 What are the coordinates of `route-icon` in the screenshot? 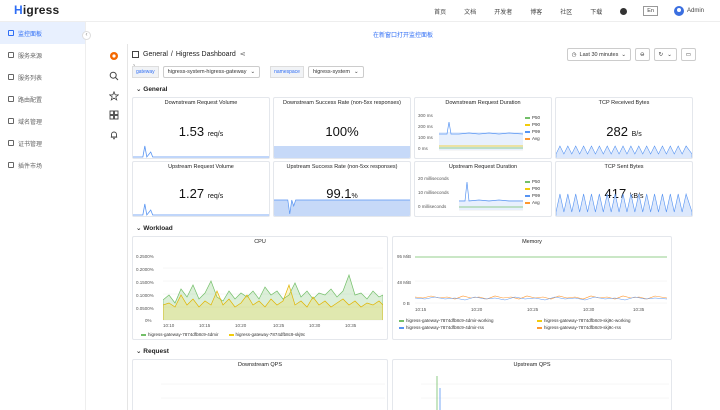 It's located at (11, 99).